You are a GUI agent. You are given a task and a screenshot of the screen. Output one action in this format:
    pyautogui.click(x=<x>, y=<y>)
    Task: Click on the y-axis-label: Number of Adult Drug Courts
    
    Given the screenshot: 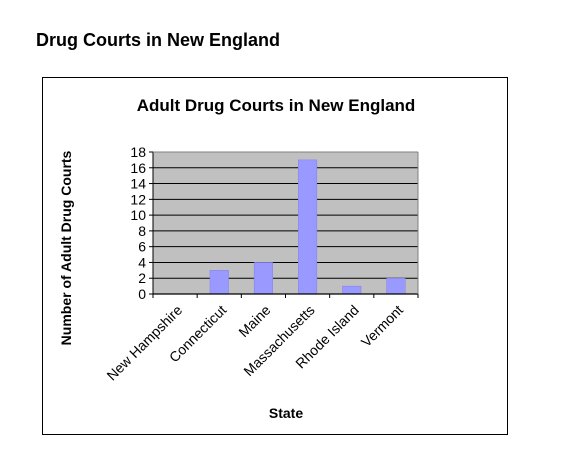 What is the action you would take?
    pyautogui.click(x=66, y=247)
    